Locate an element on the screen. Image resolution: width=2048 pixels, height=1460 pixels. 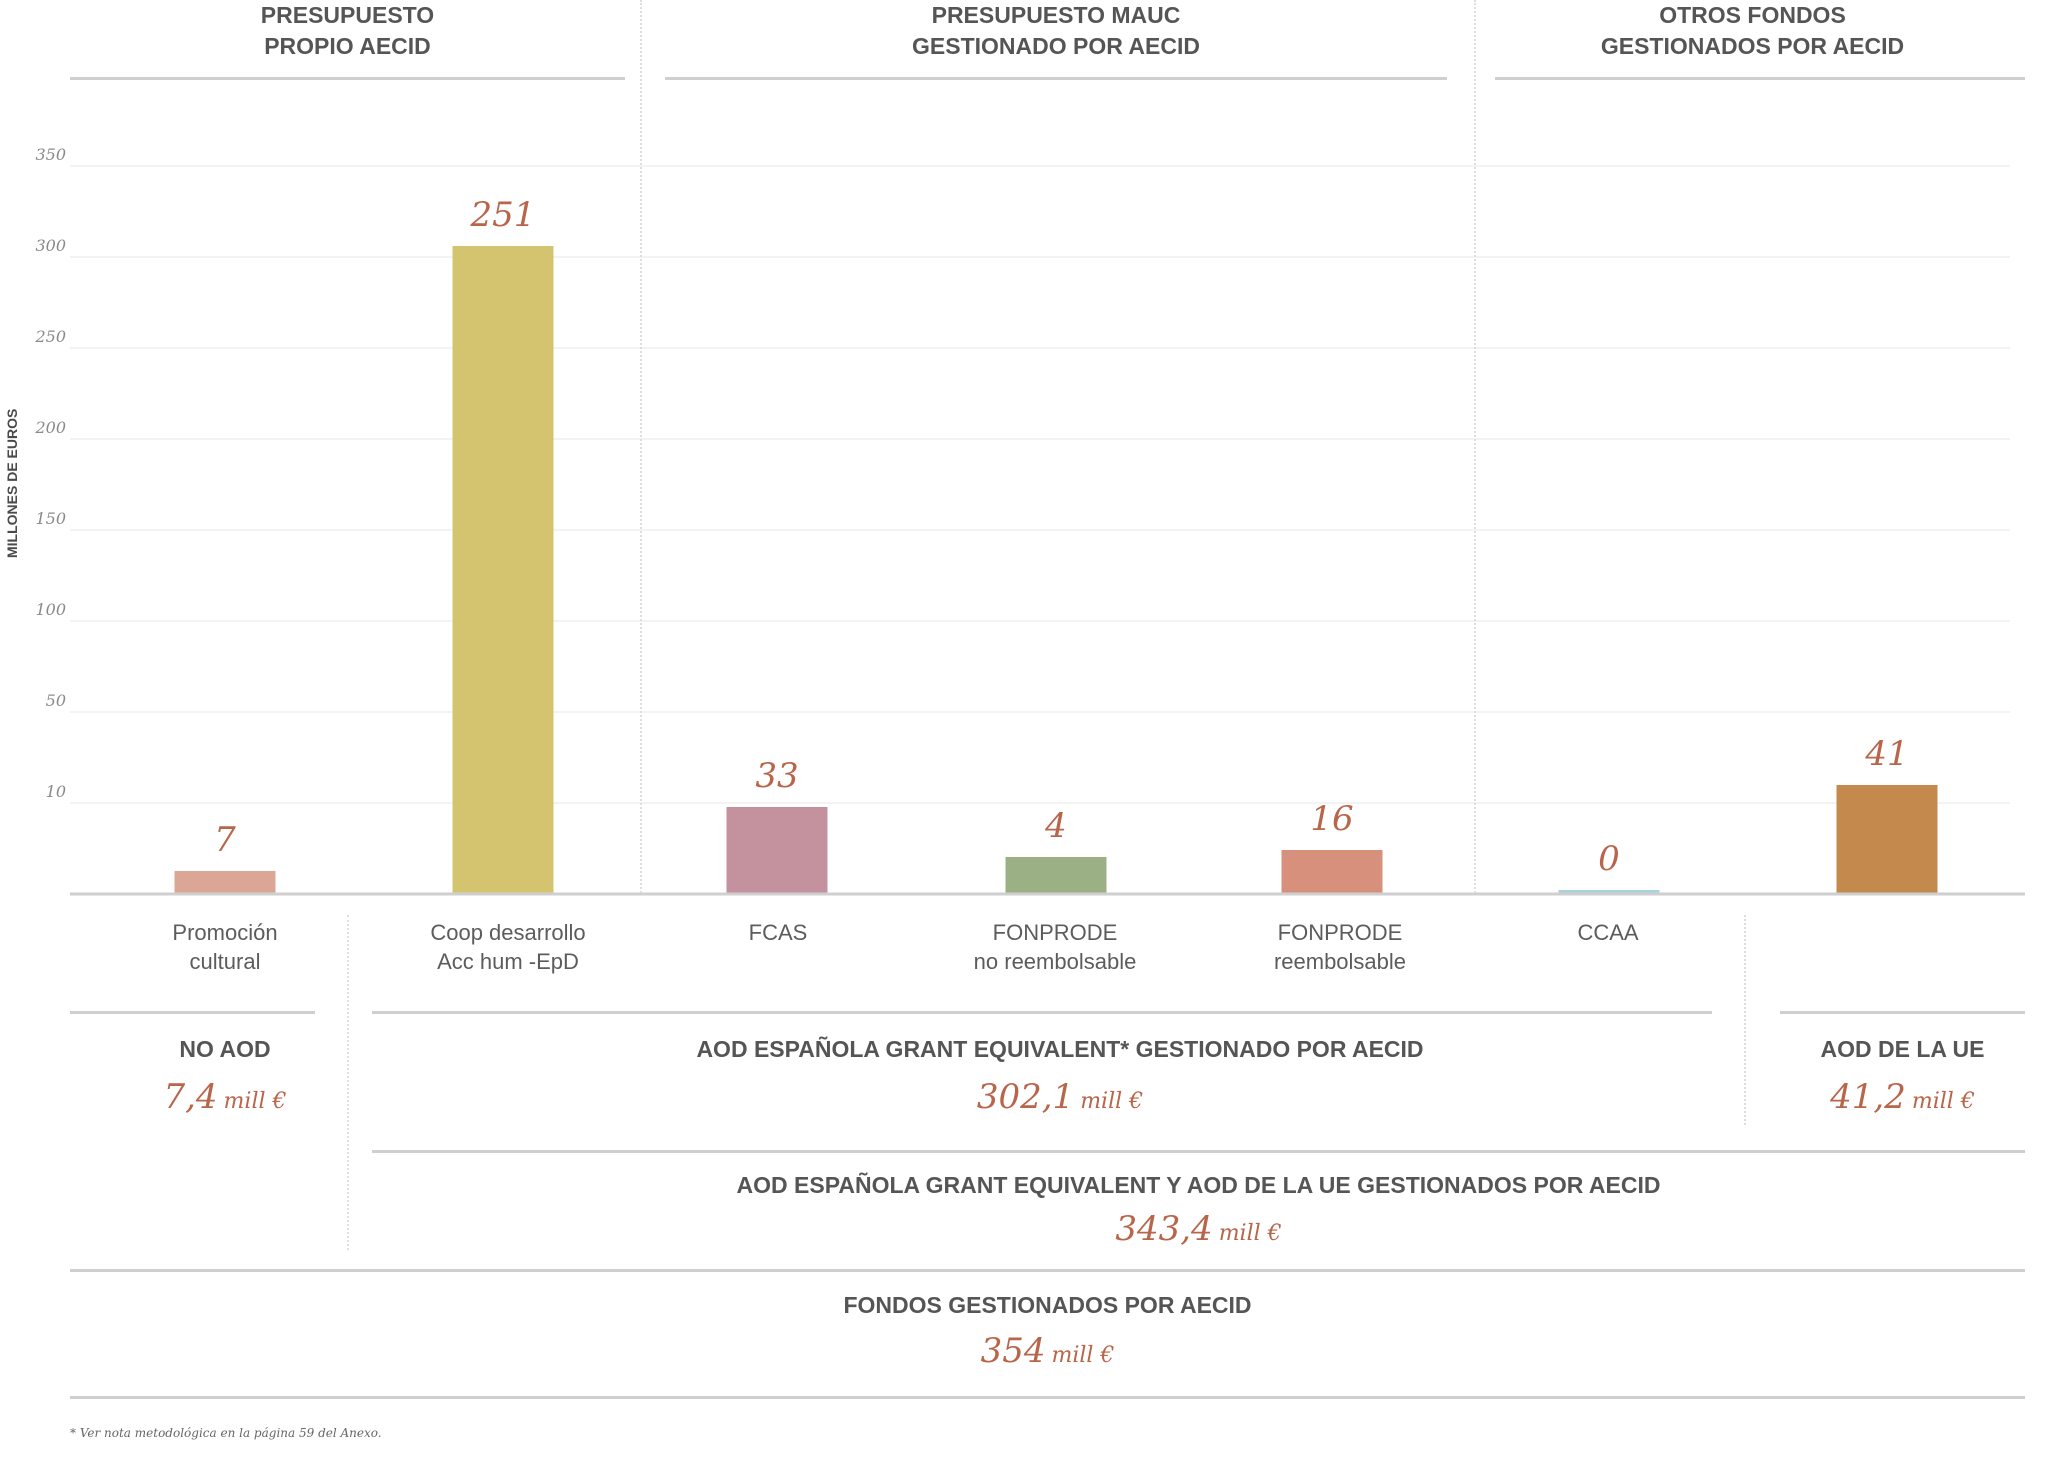
group-header-otros: OTROS FONDOS GESTIONADOS POR AECID is located at coordinates (1752, 31).